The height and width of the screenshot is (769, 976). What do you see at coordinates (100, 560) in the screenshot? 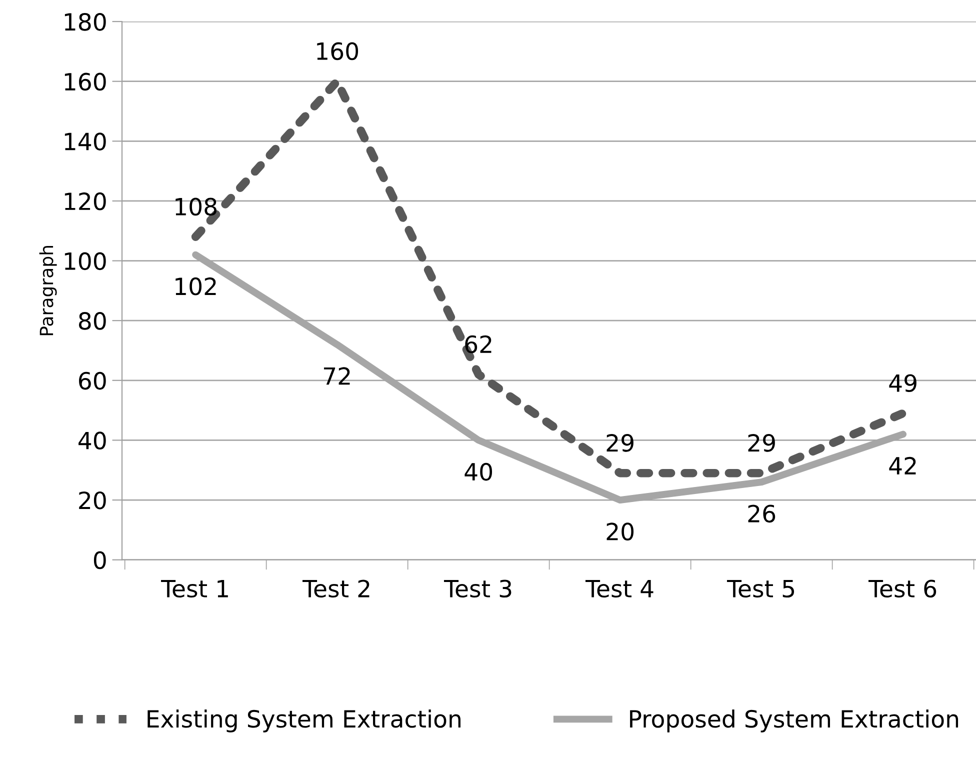
I see `y-tick-label: 0` at bounding box center [100, 560].